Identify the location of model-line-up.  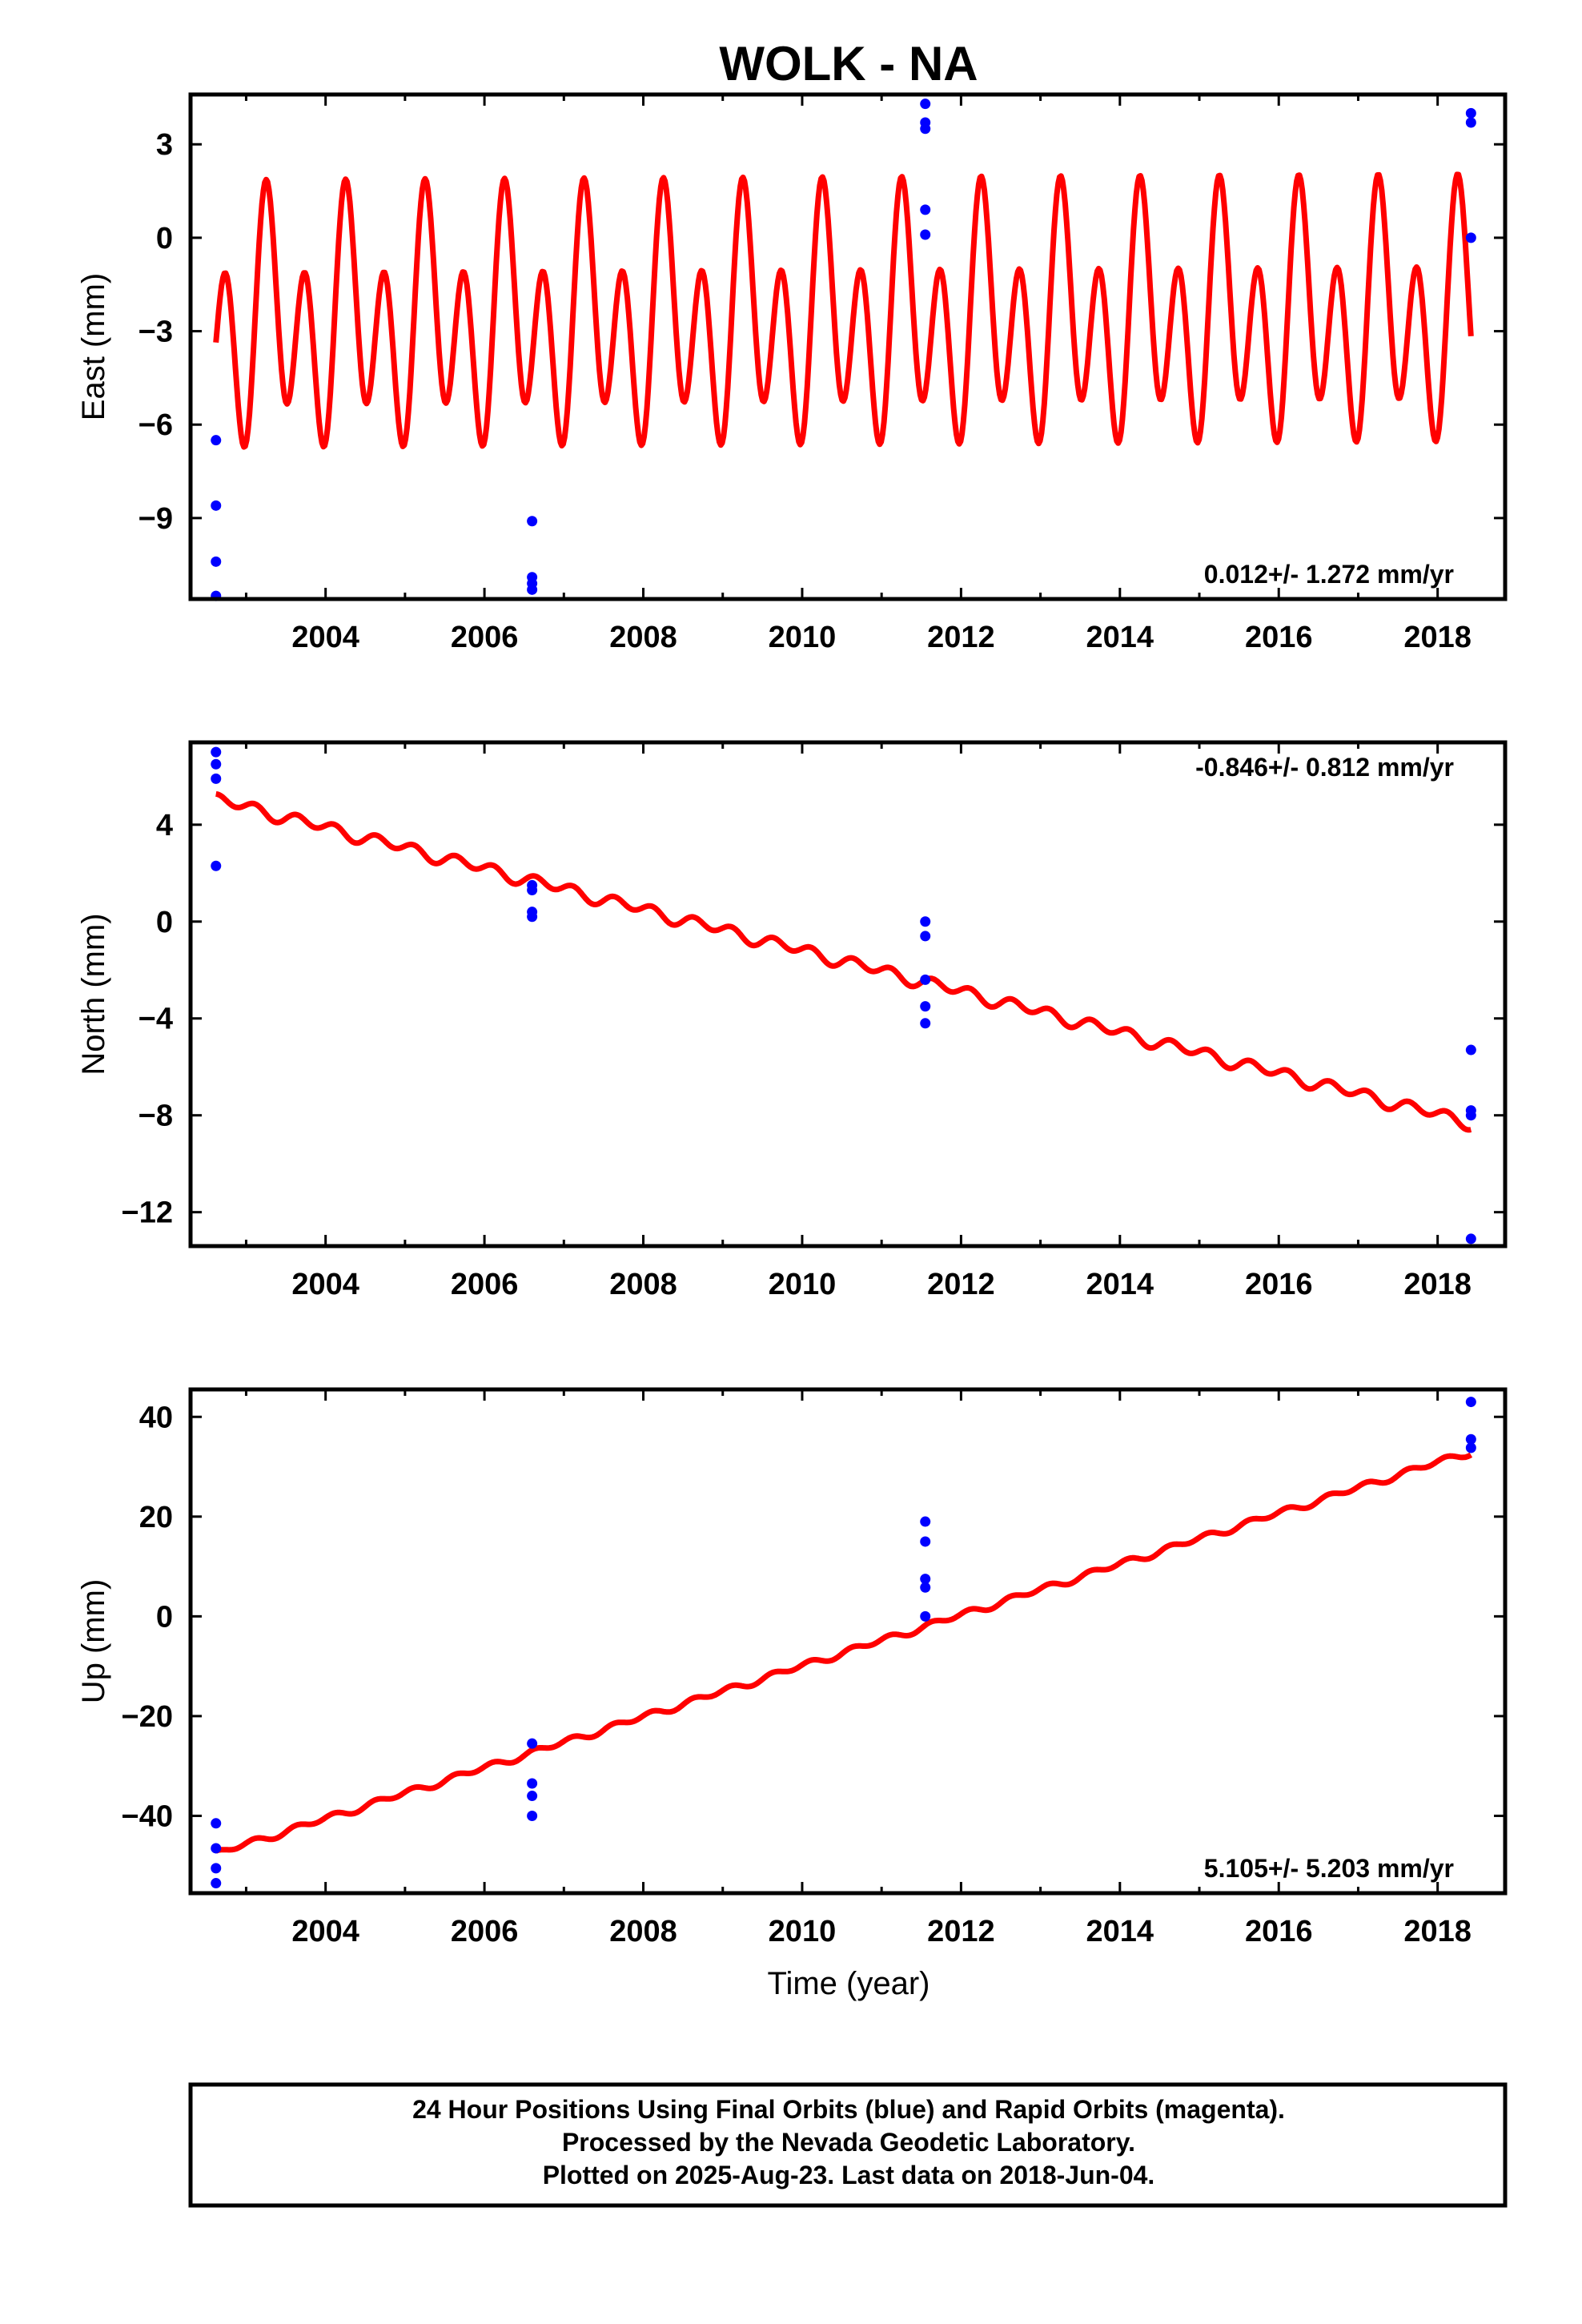
(844, 1653).